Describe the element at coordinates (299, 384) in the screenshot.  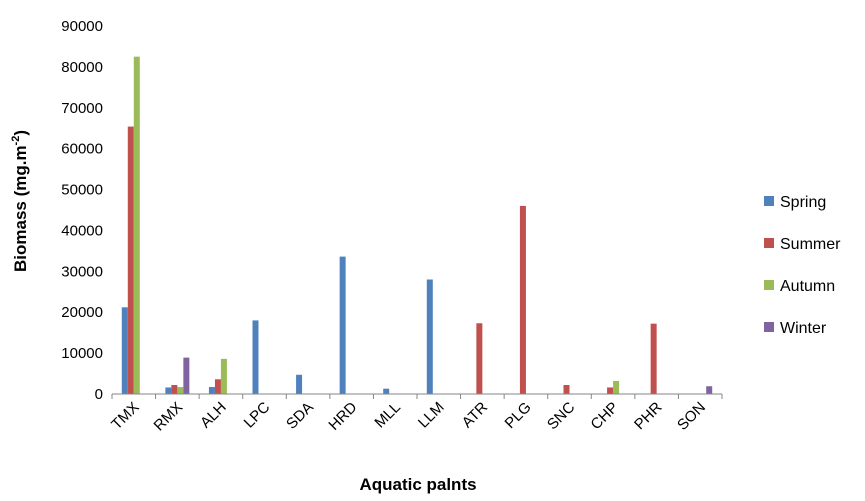
I see `bar-spring-sda` at that location.